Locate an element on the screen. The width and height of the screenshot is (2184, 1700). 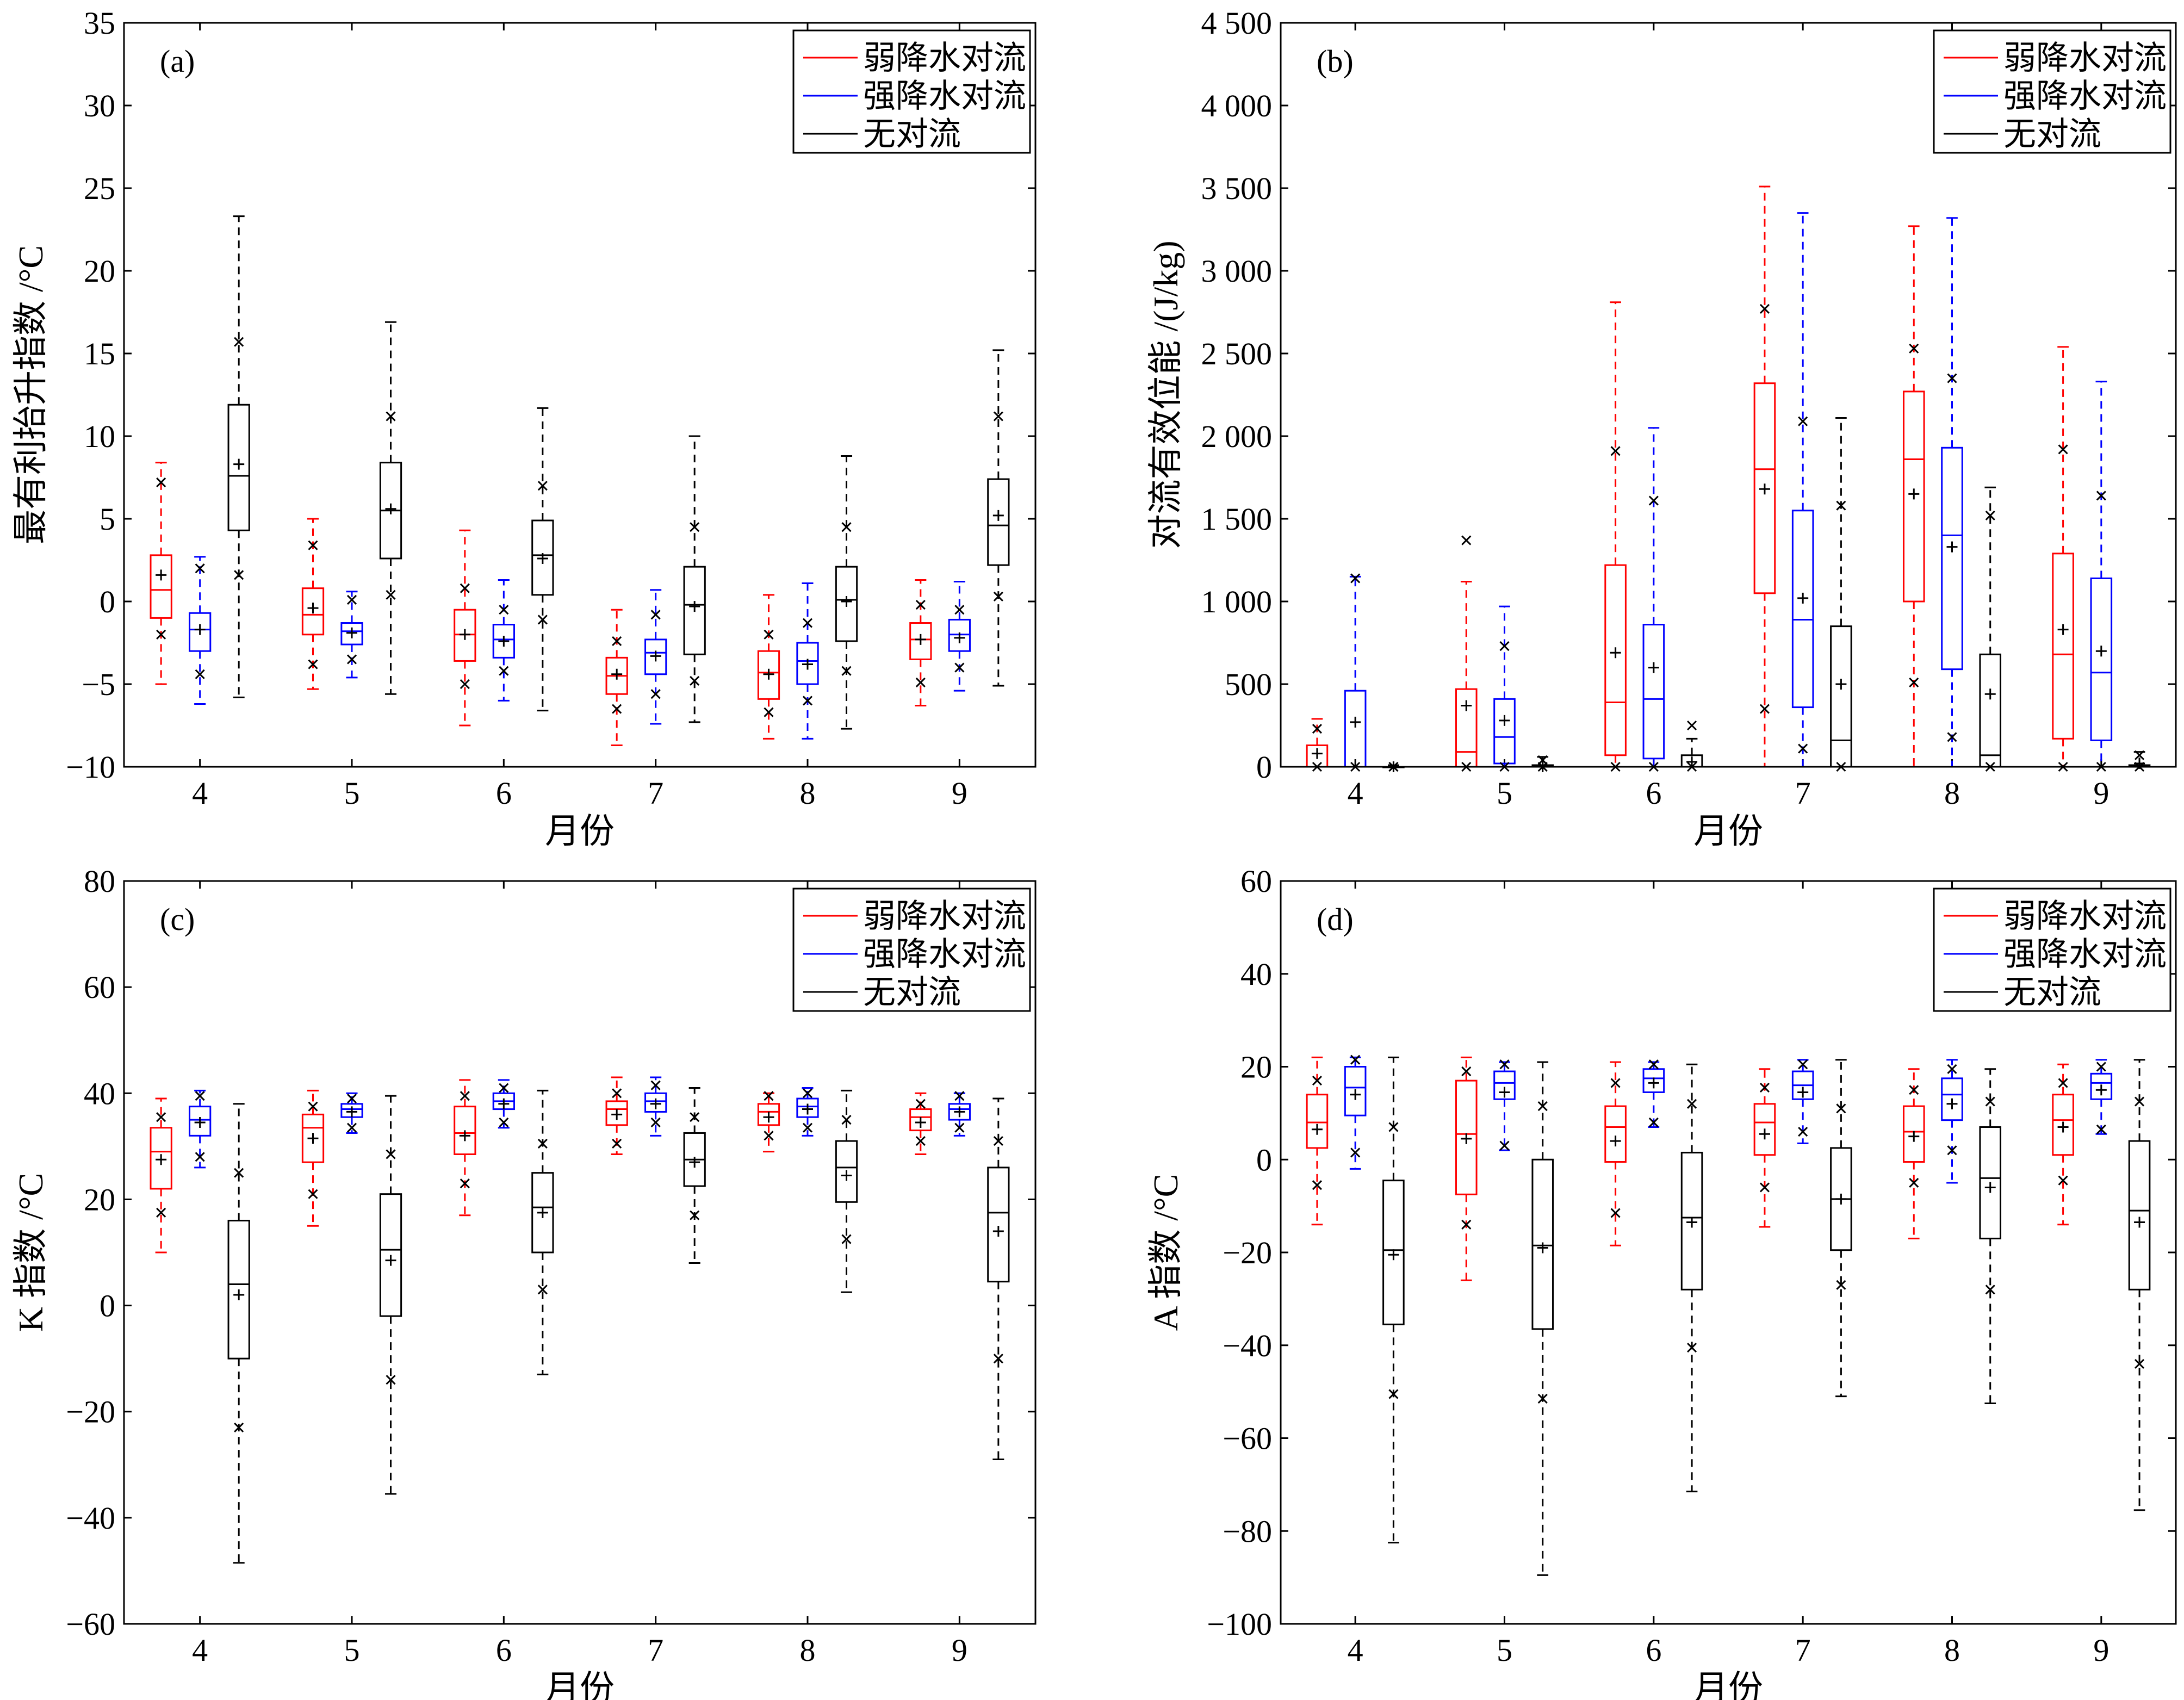
y-tick-label: 2 500 is located at coordinates (1237, 353).